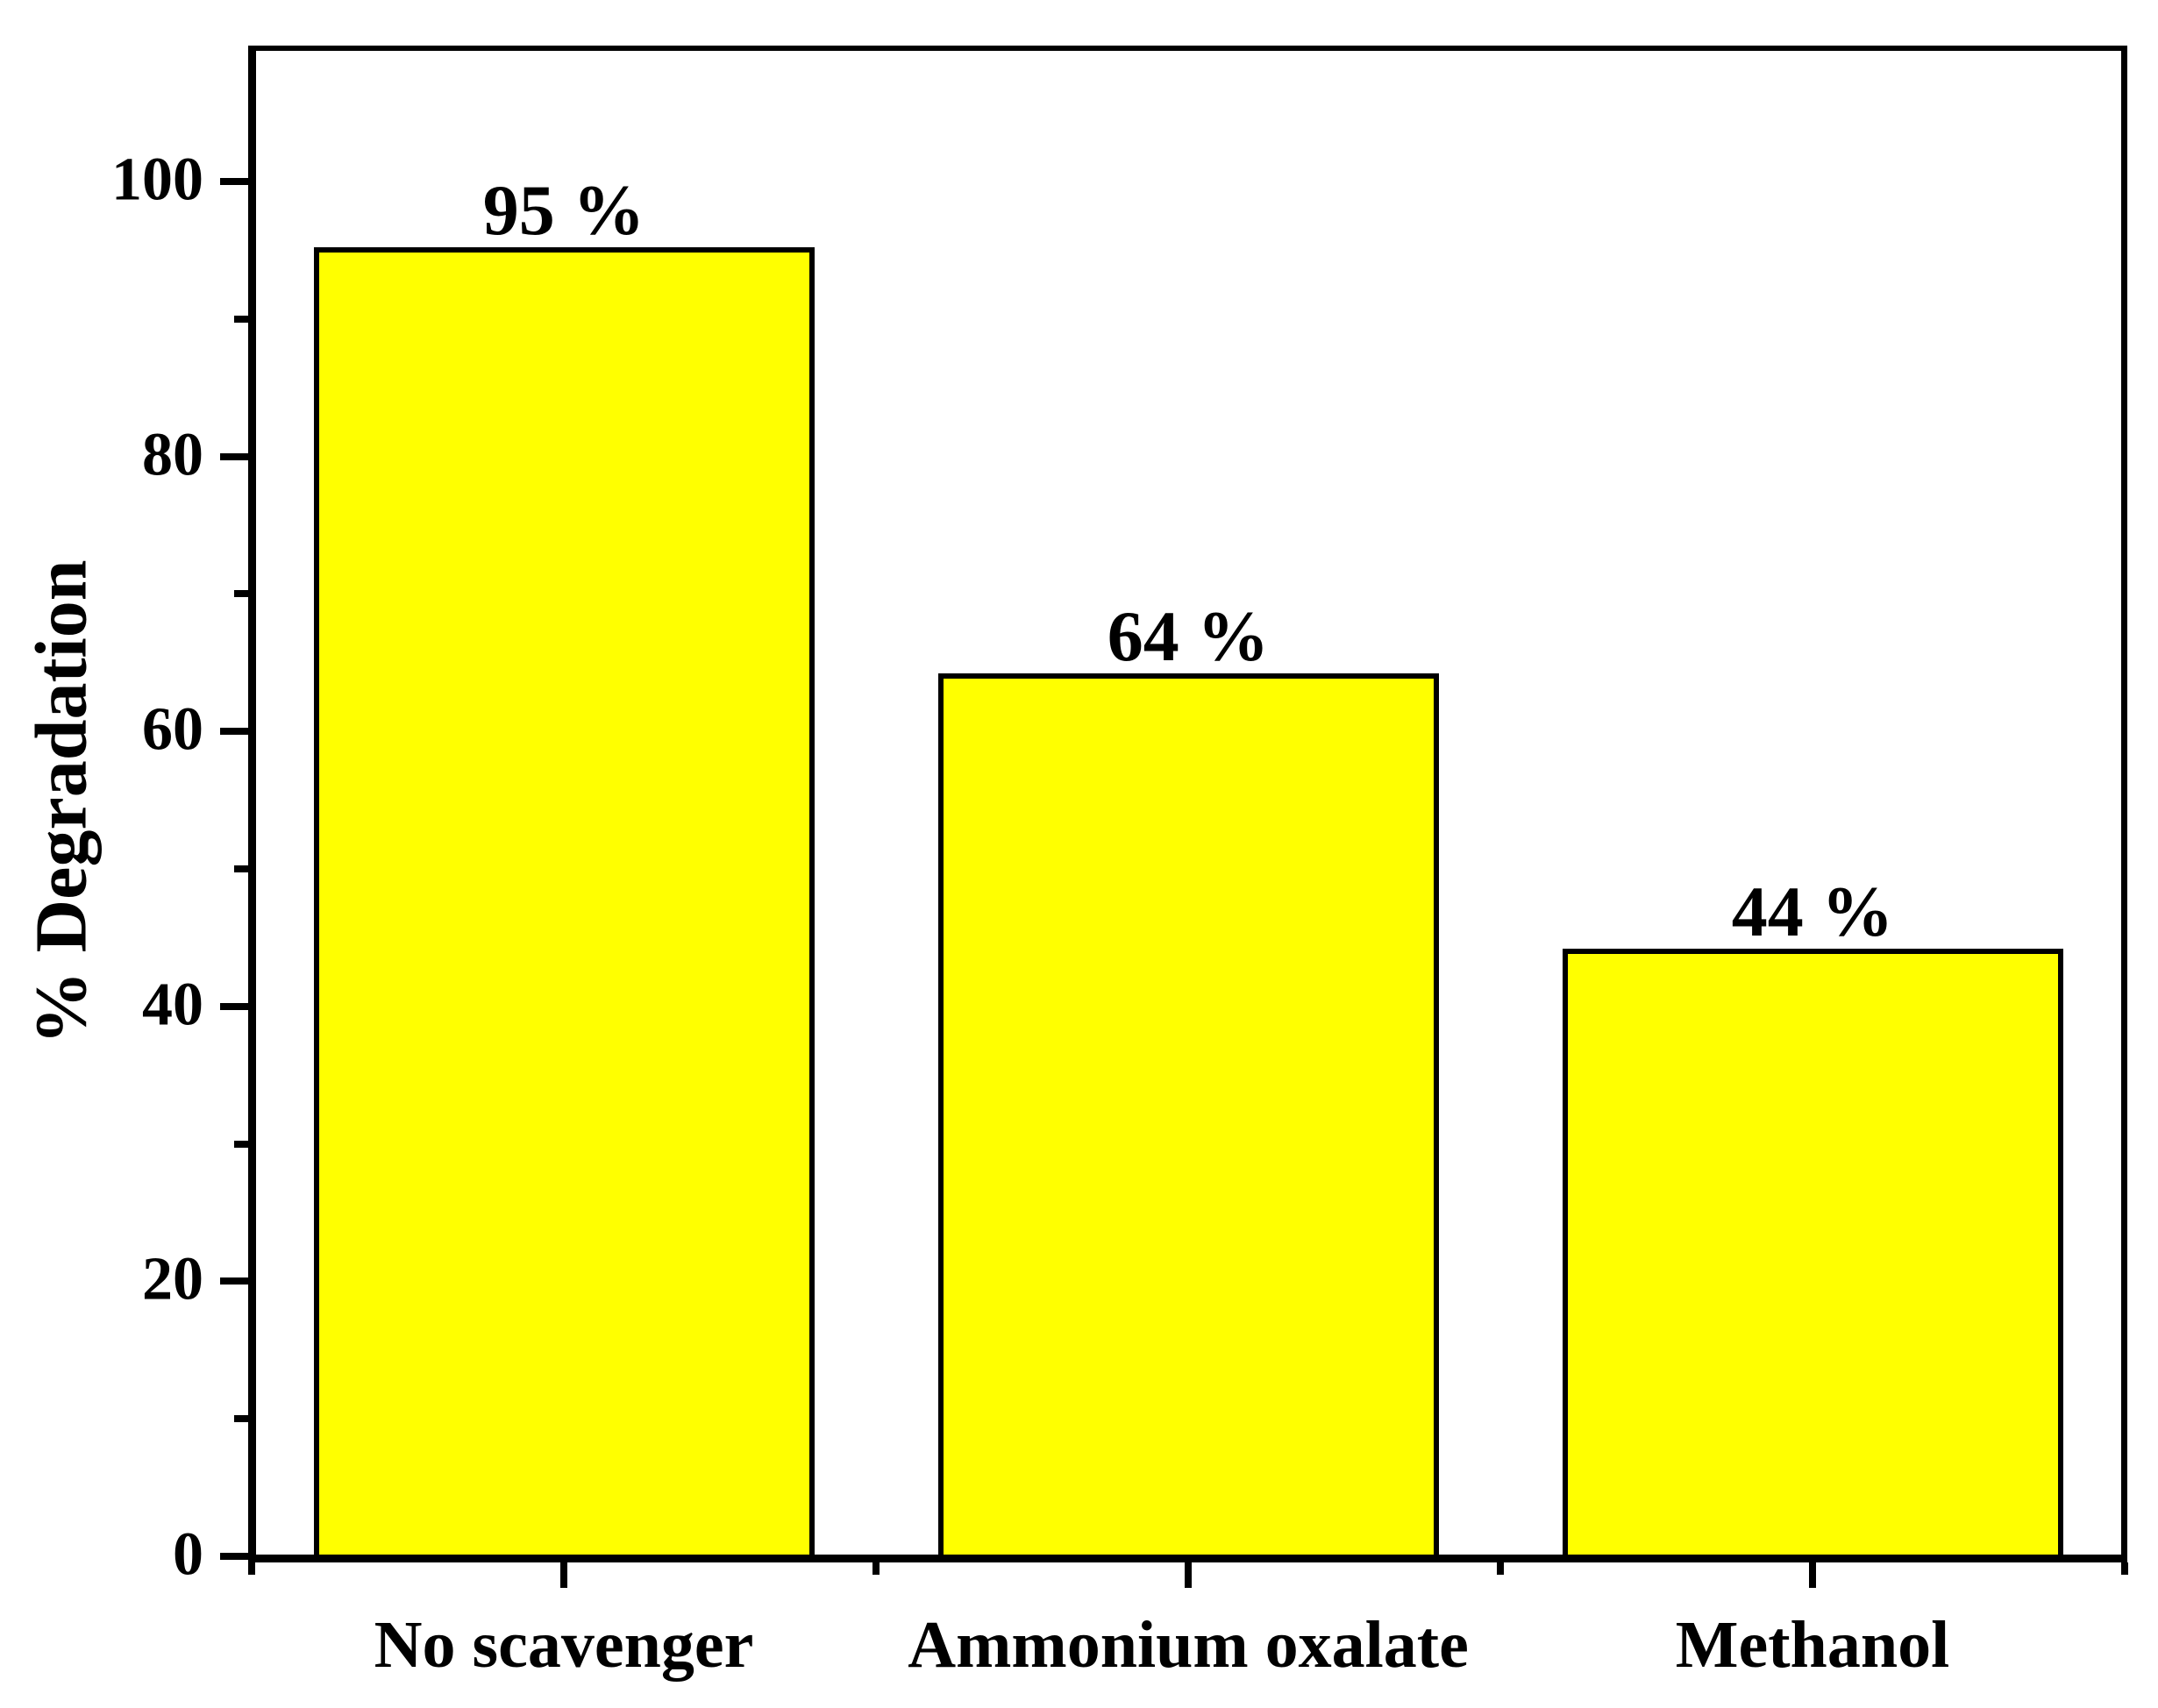  Describe the element at coordinates (1189, 1645) in the screenshot. I see `x-tick-label: Ammonium oxalate` at that location.